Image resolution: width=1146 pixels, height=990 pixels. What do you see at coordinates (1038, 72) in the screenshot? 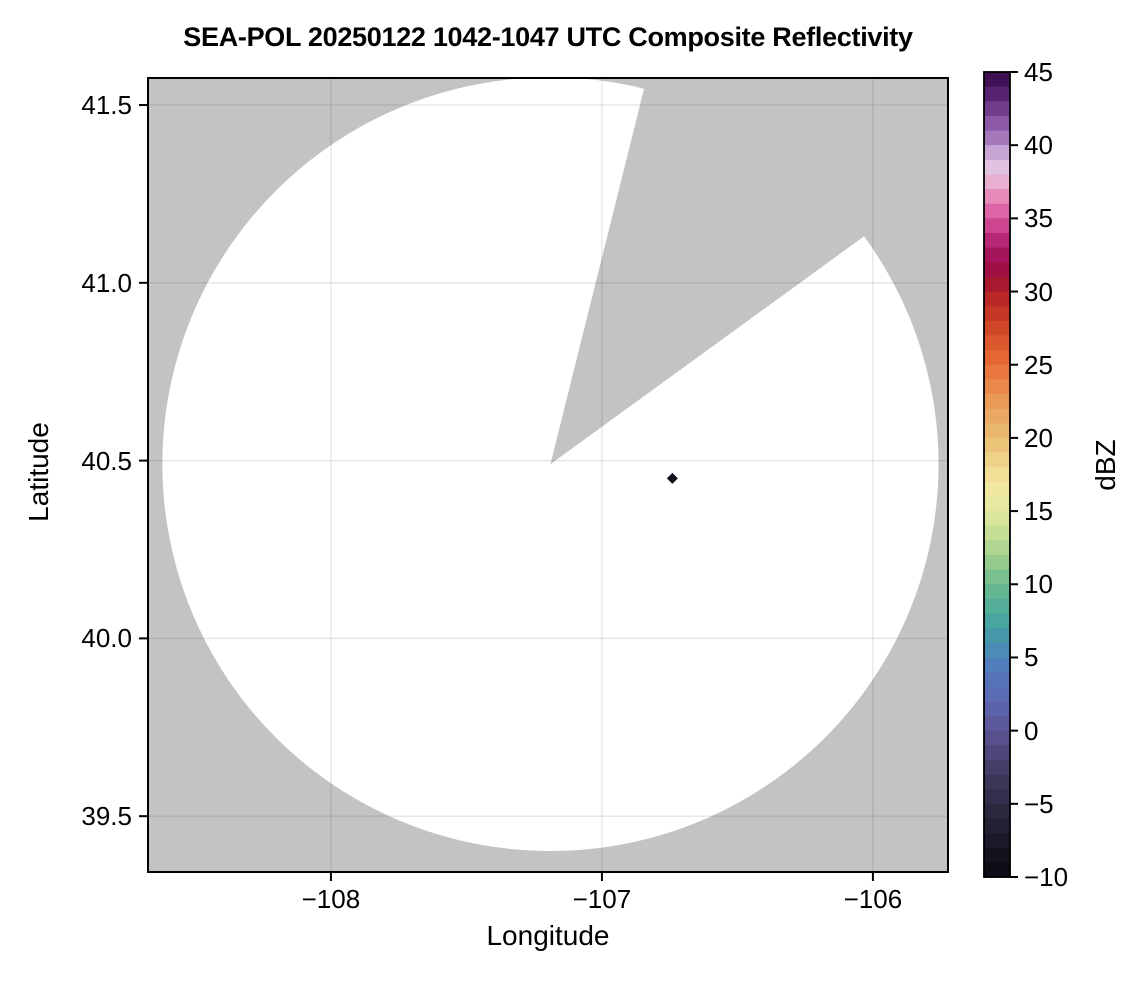
I see `colorbar-tick-label: 45` at bounding box center [1038, 72].